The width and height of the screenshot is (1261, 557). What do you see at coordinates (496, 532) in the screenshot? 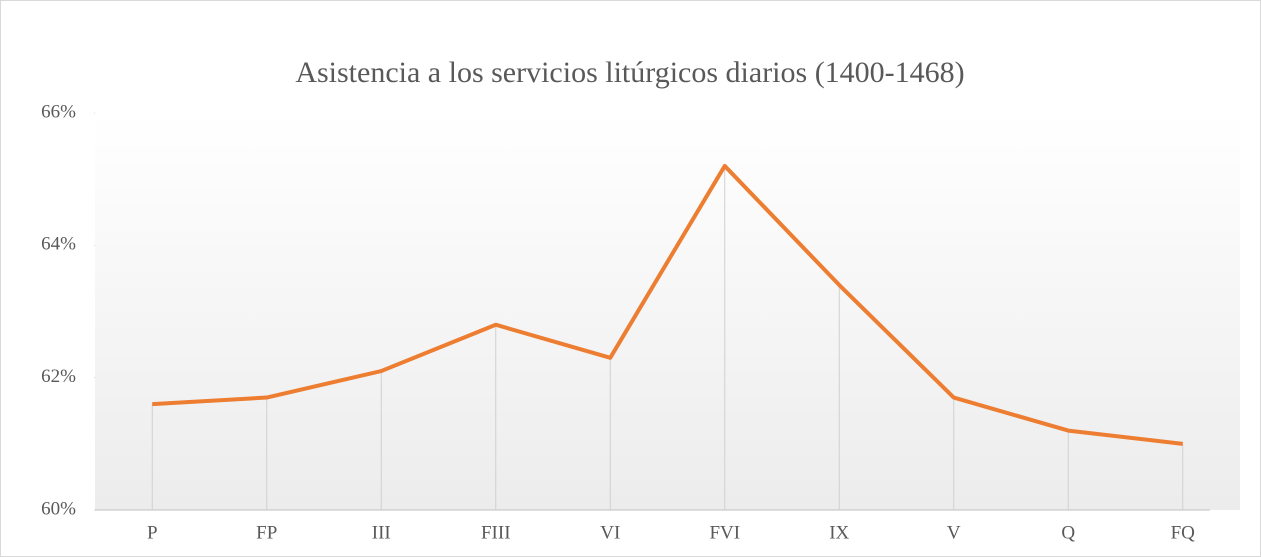
I see `x-tick-label: FIII` at bounding box center [496, 532].